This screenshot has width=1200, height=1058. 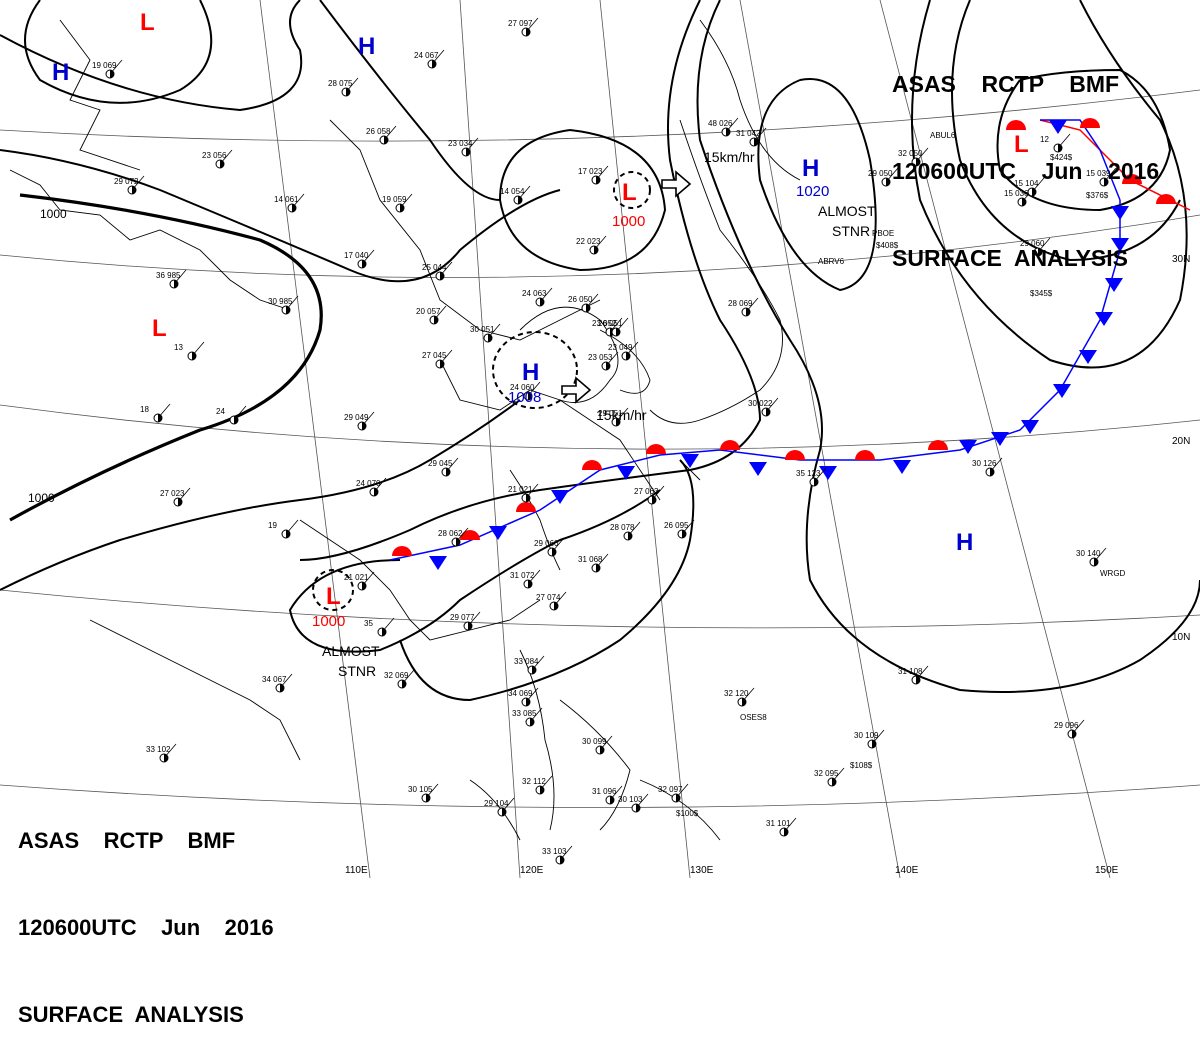 What do you see at coordinates (880, 173) in the screenshot?
I see `station-value: 29 050` at bounding box center [880, 173].